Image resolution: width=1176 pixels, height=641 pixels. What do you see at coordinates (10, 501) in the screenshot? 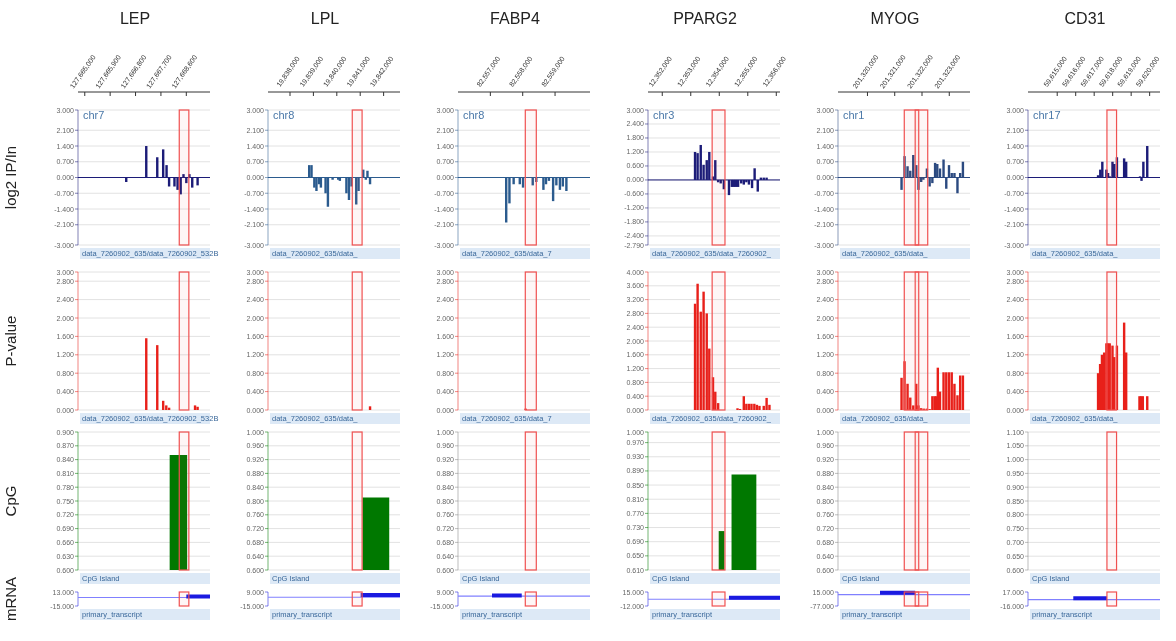
I see `y-axis-title: CpG` at bounding box center [10, 501].